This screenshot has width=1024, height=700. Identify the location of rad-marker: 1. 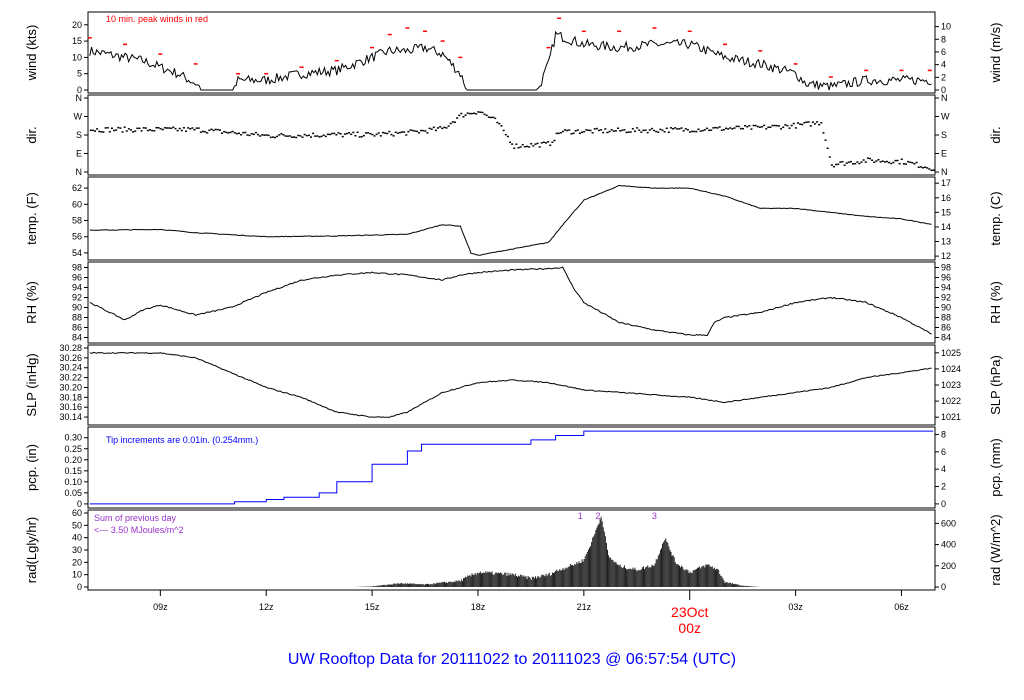
(580, 516).